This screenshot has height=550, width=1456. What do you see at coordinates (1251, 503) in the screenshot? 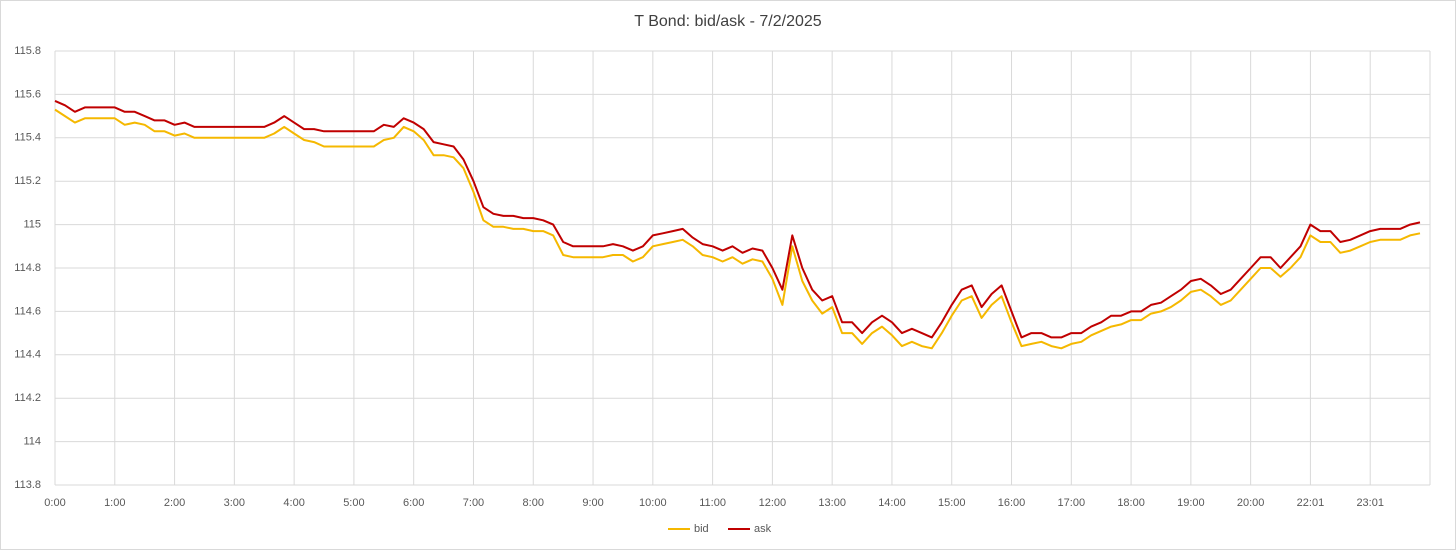
I see `x-tick-label: 20:00` at bounding box center [1251, 503].